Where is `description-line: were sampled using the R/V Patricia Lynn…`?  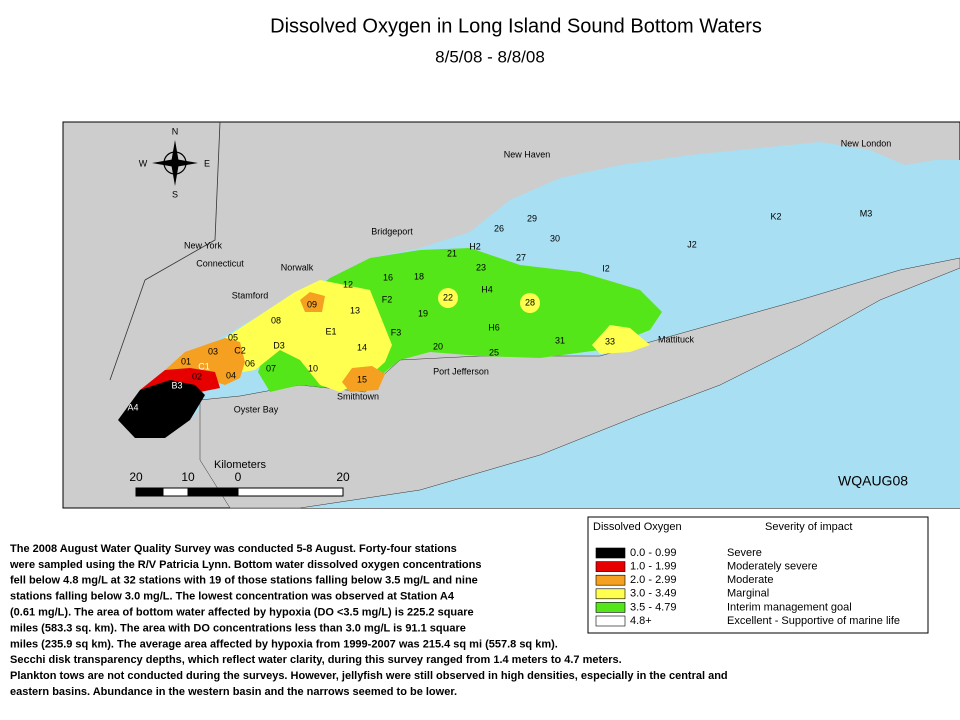
description-line: were sampled using the R/V Patricia Lynn… is located at coordinates (245, 565).